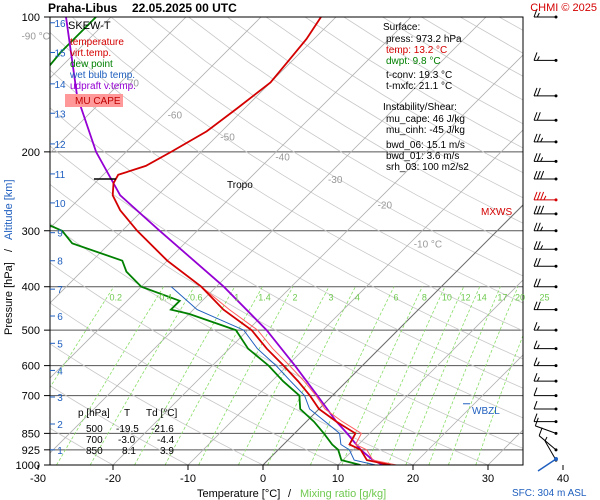  I want to click on altitude-tick-label: 16, so click(60, 24).